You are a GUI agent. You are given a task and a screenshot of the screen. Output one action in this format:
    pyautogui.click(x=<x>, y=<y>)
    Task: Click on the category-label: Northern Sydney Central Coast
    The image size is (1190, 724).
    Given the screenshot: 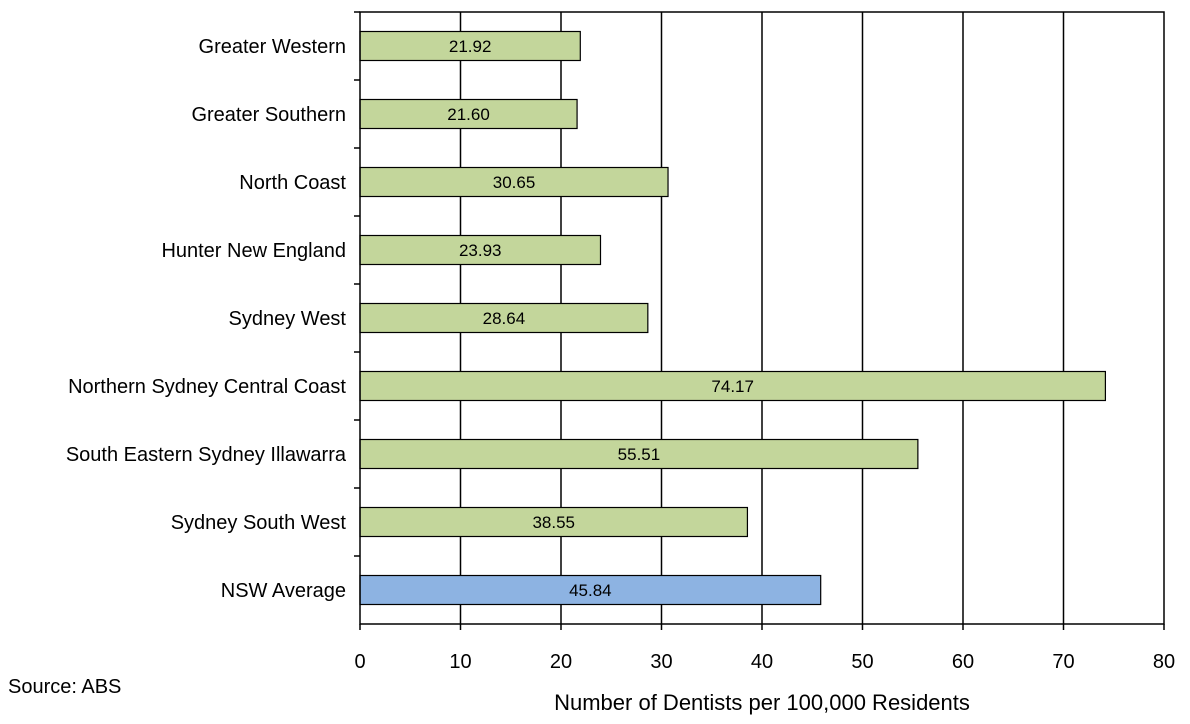 What is the action you would take?
    pyautogui.click(x=207, y=387)
    